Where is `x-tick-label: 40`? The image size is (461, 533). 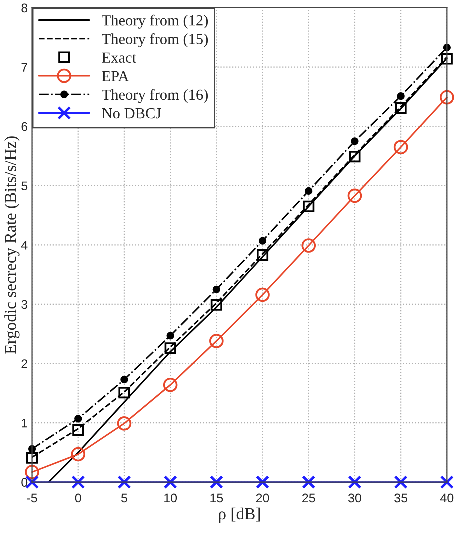 x-tick-label: 40 is located at coordinates (447, 498).